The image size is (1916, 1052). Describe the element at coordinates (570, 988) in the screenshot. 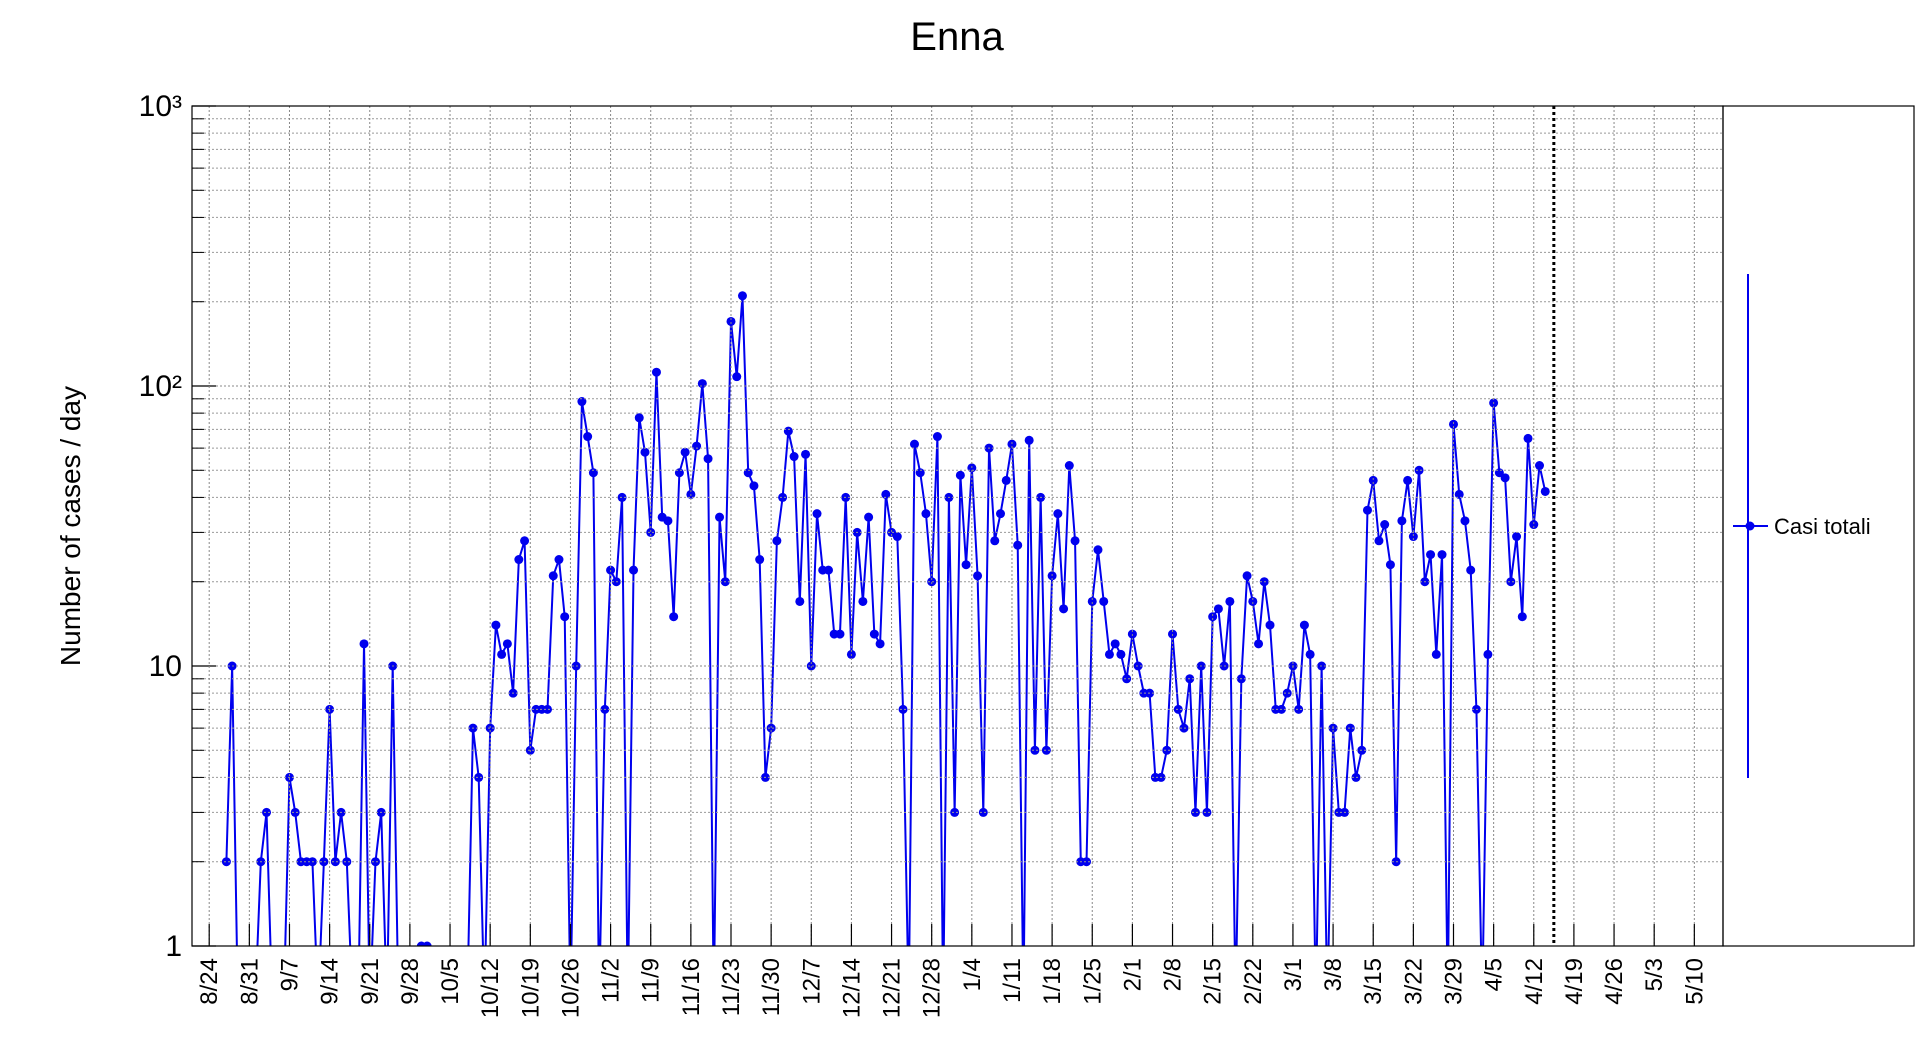

I see `x-tick-label: 10/26` at that location.